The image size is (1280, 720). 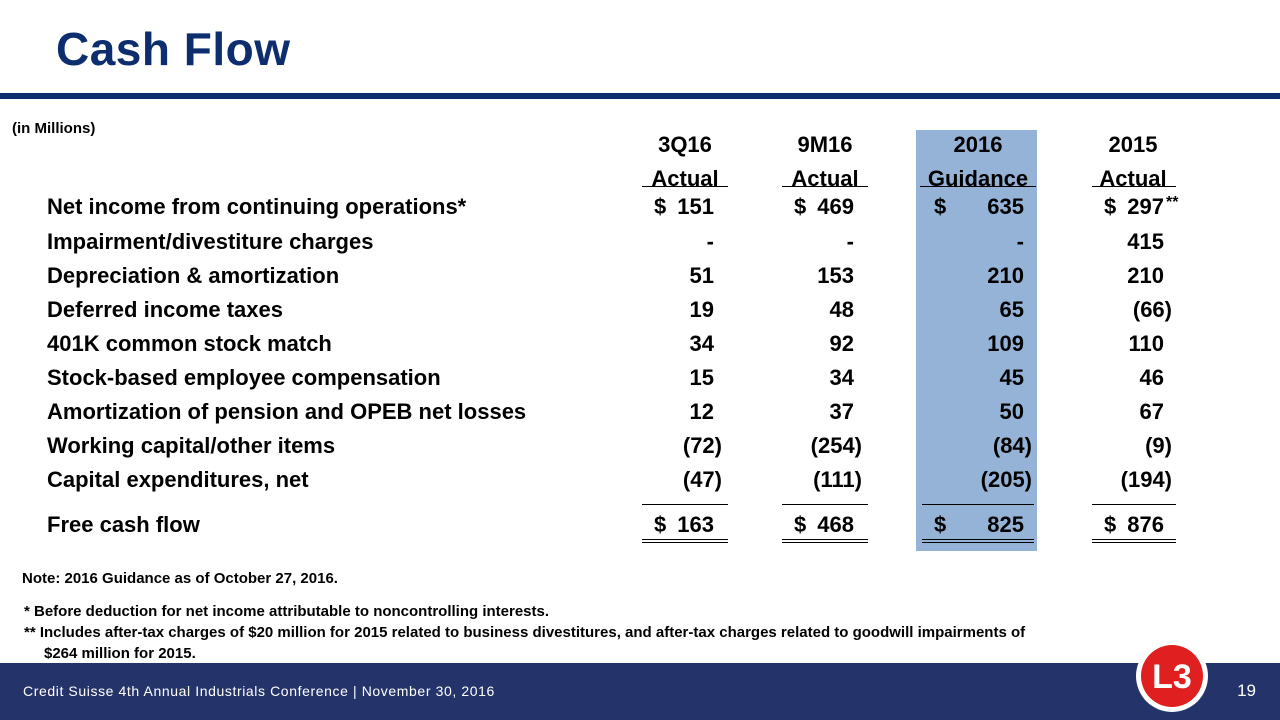 What do you see at coordinates (1138, 480) in the screenshot?
I see `cell-capex-2015: (194)` at bounding box center [1138, 480].